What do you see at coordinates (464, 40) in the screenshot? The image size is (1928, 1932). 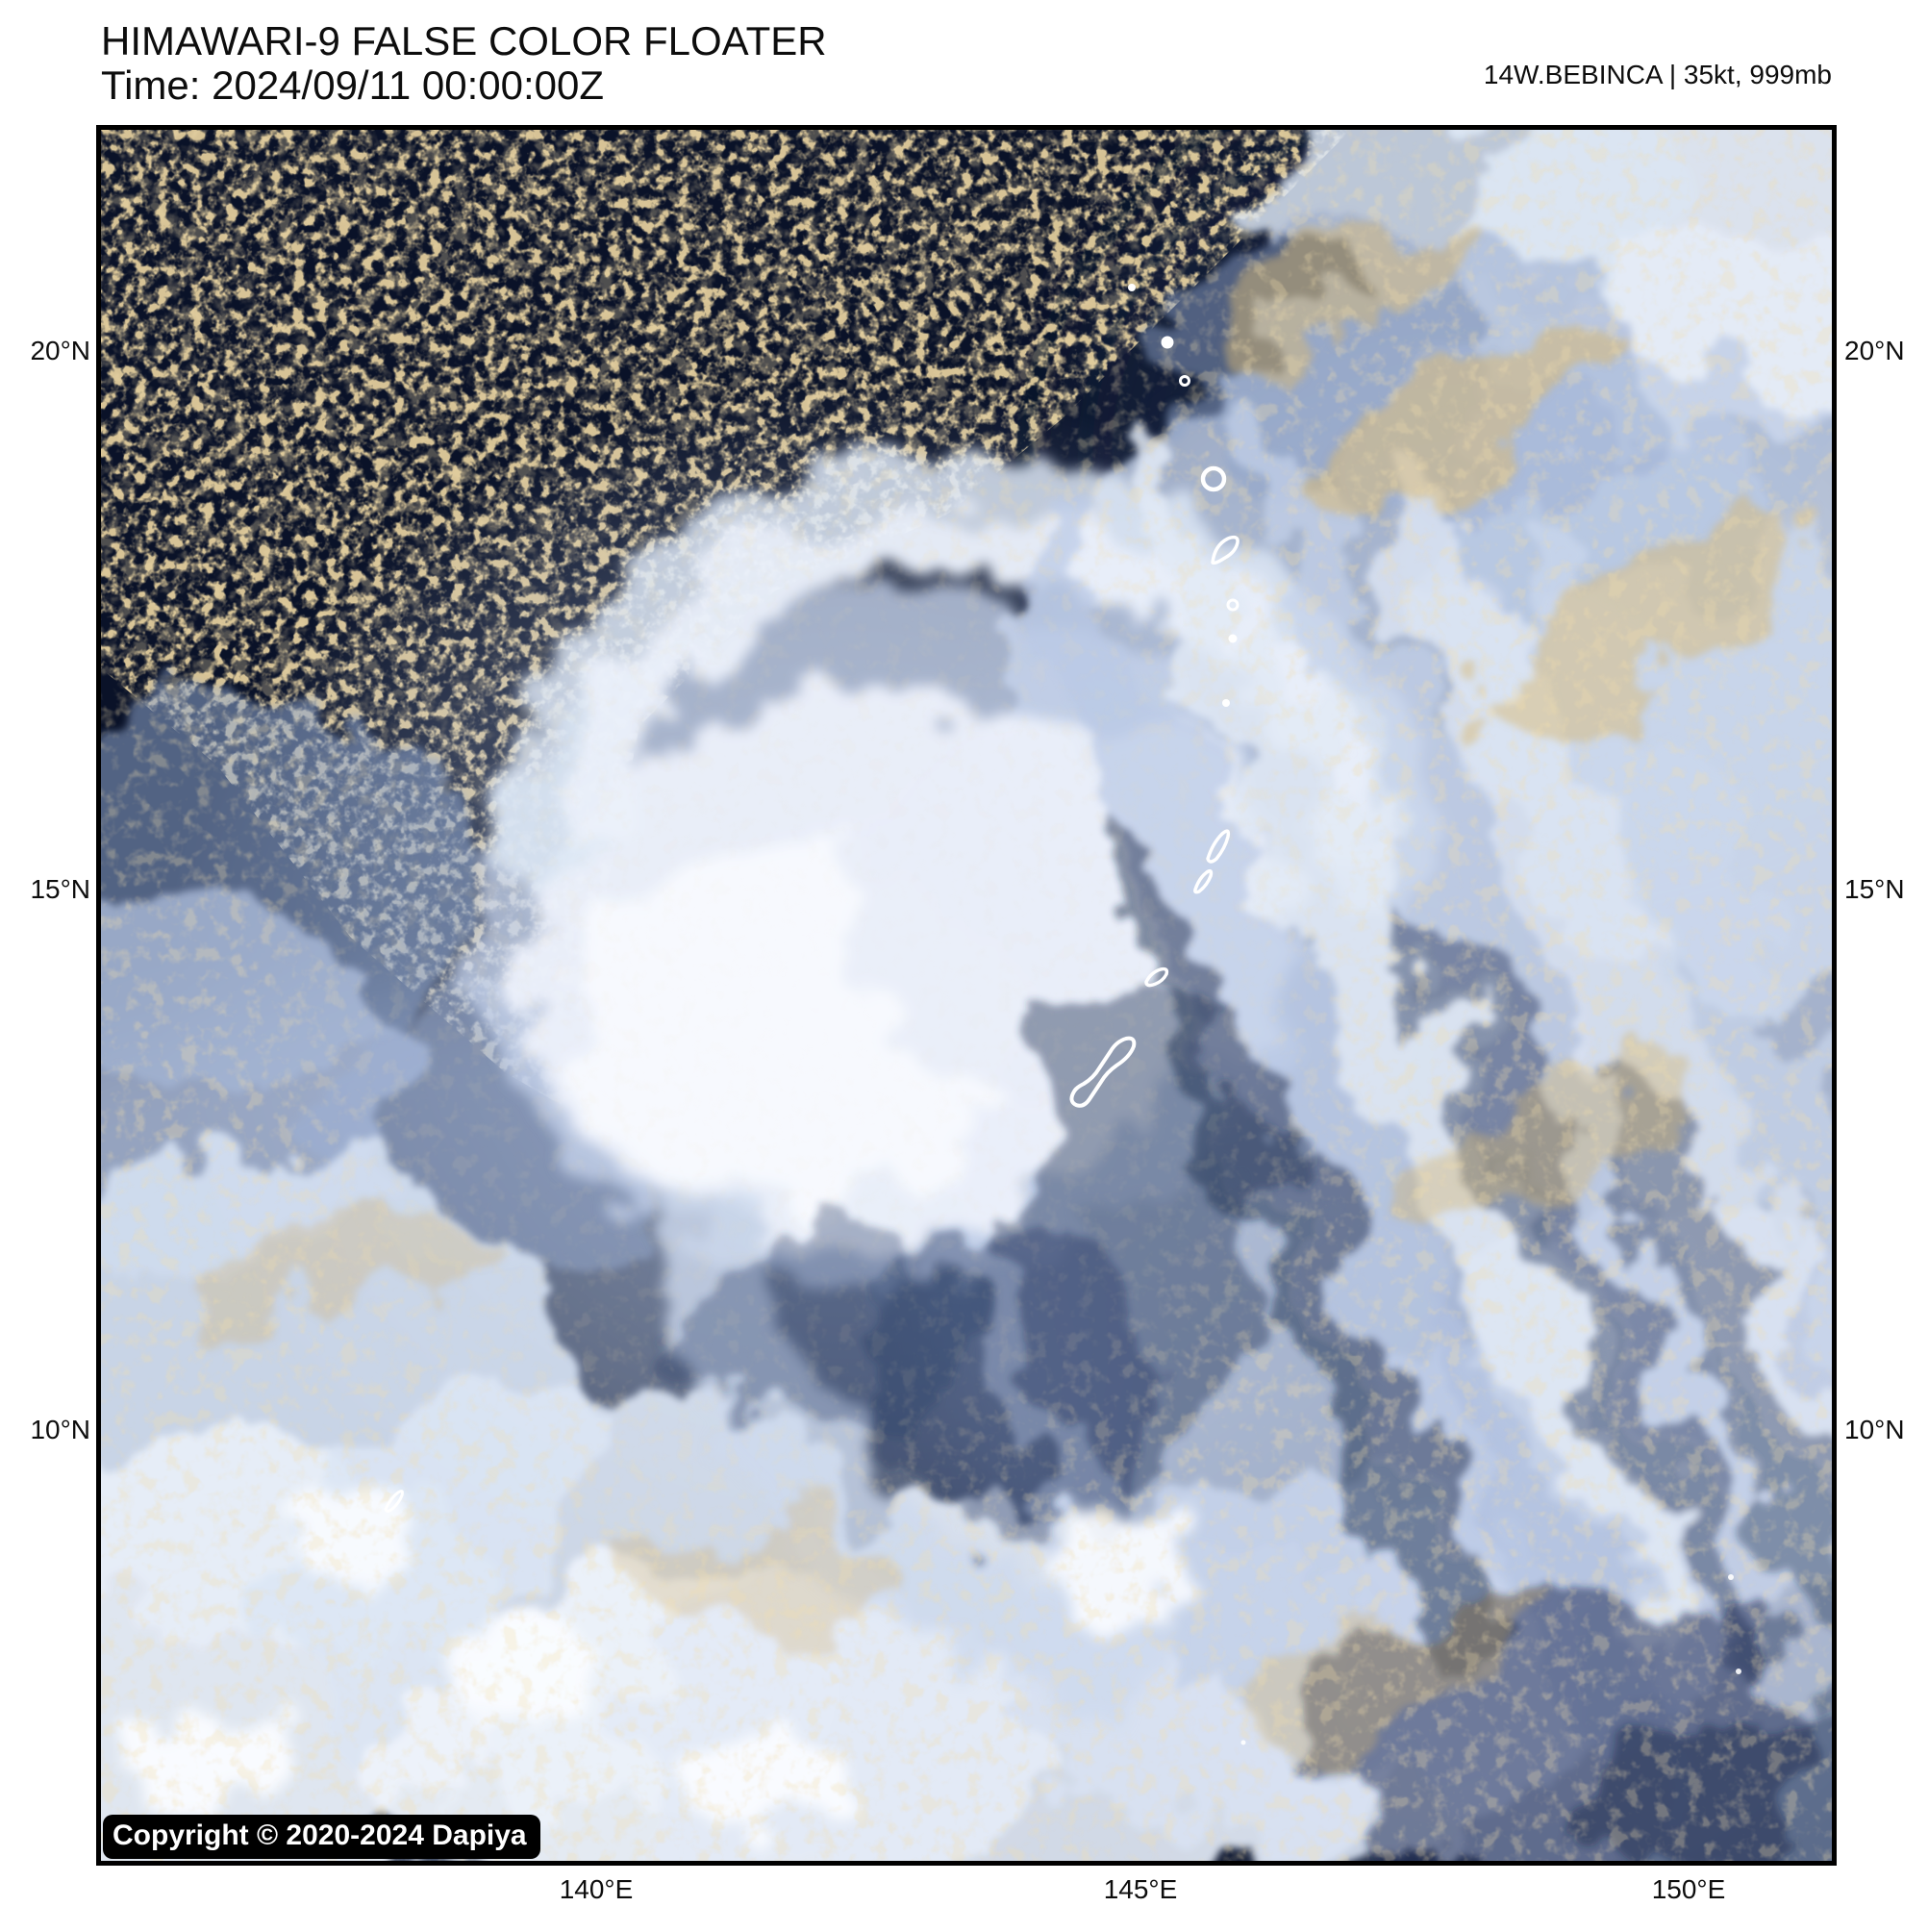 I see `product-title: HIMAWARI-9 FALSE COLOR FLOATER` at bounding box center [464, 40].